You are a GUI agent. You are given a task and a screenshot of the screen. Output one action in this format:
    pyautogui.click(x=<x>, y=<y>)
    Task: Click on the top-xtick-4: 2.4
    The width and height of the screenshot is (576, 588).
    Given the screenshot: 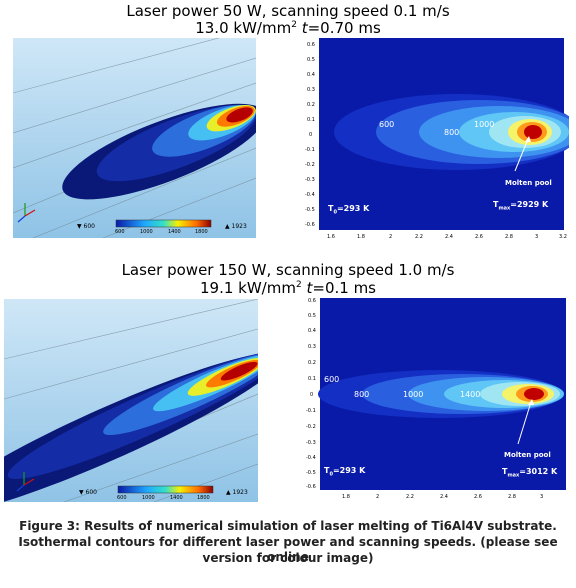 What is the action you would take?
    pyautogui.click(x=449, y=237)
    